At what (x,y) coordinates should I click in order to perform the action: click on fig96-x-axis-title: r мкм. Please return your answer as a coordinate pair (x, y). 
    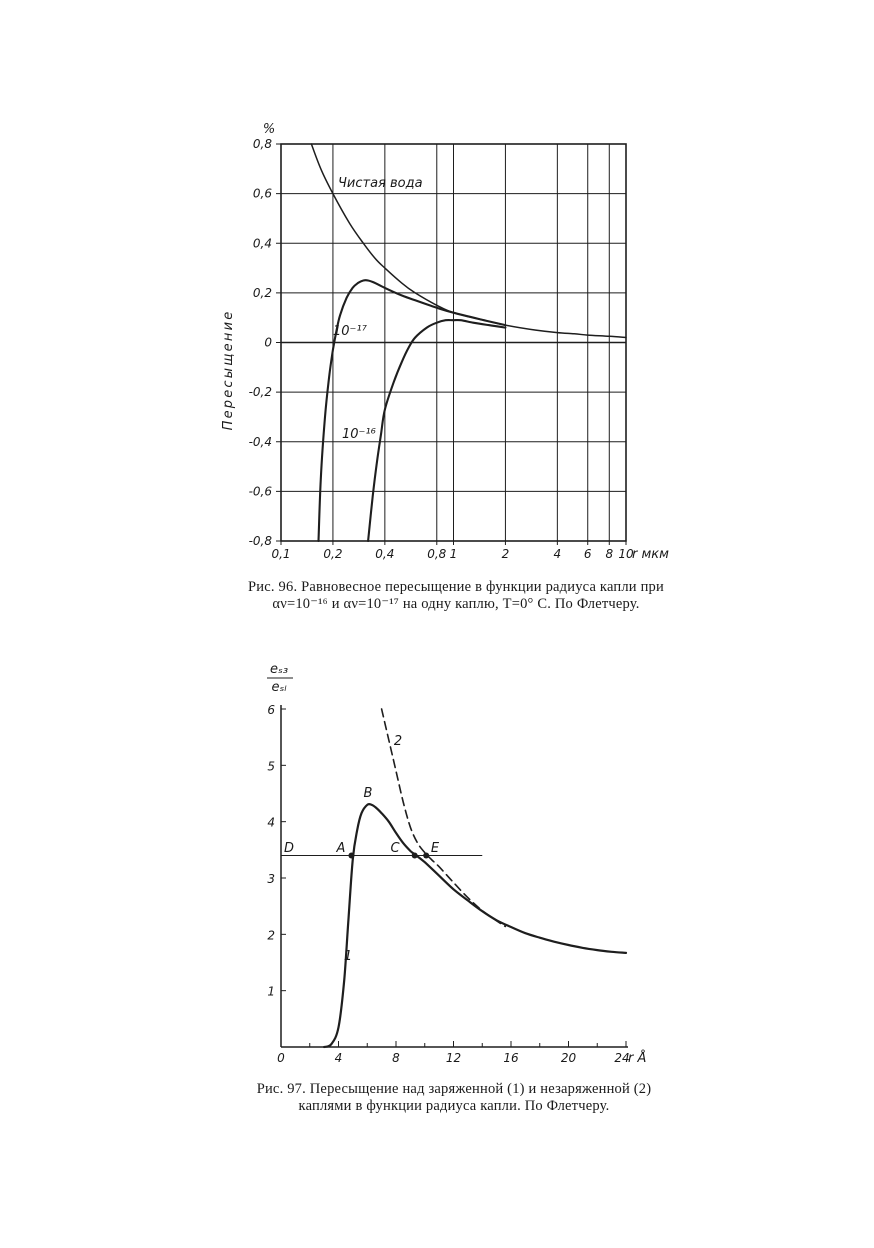
    Looking at the image, I should click on (650, 554).